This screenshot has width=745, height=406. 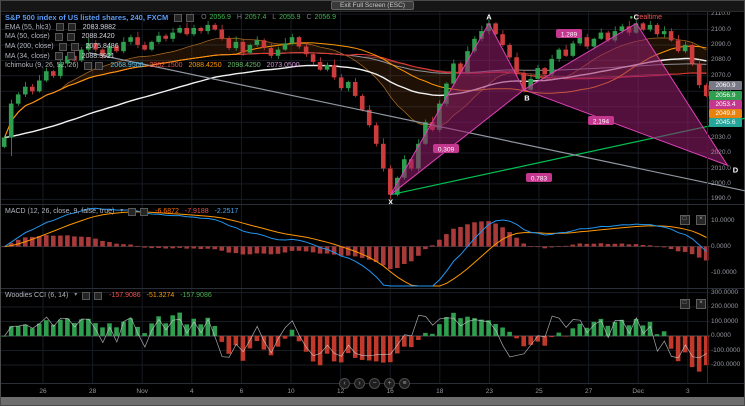 I want to click on svg-text: D, so click(x=736, y=169).